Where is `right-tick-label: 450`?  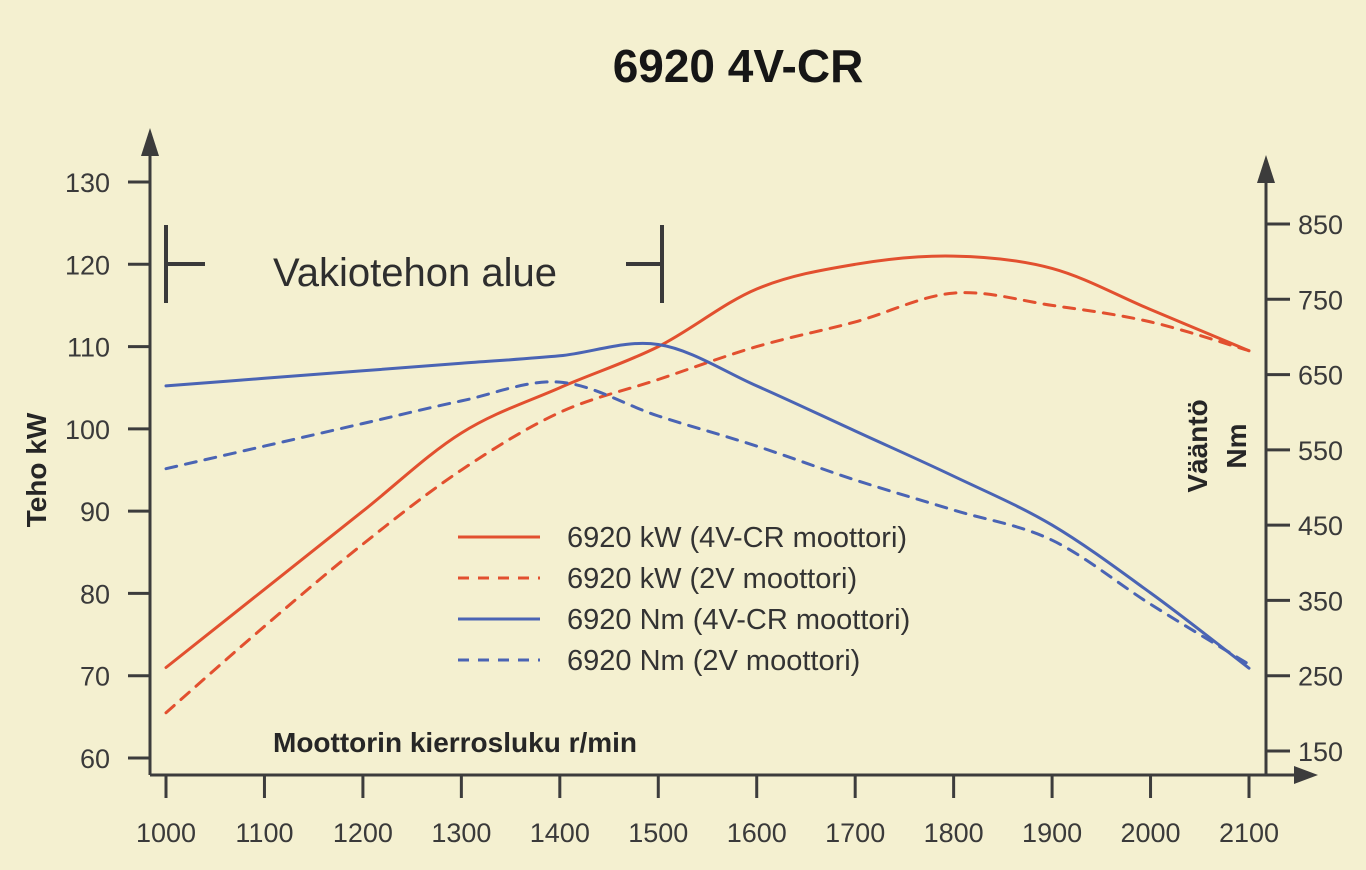 right-tick-label: 450 is located at coordinates (1320, 526).